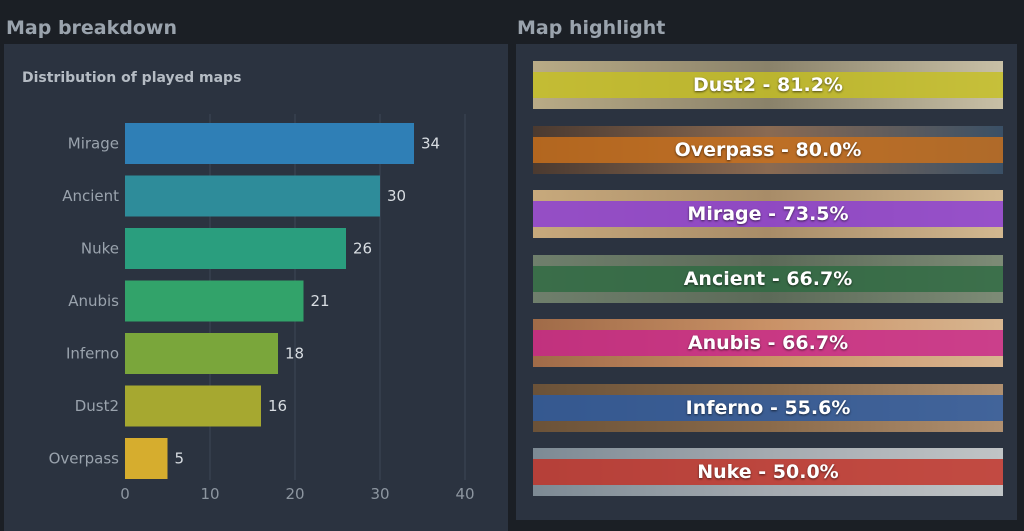 This screenshot has width=1024, height=531. I want to click on map-highlight-banner: Anubis - 66.7%, so click(768, 343).